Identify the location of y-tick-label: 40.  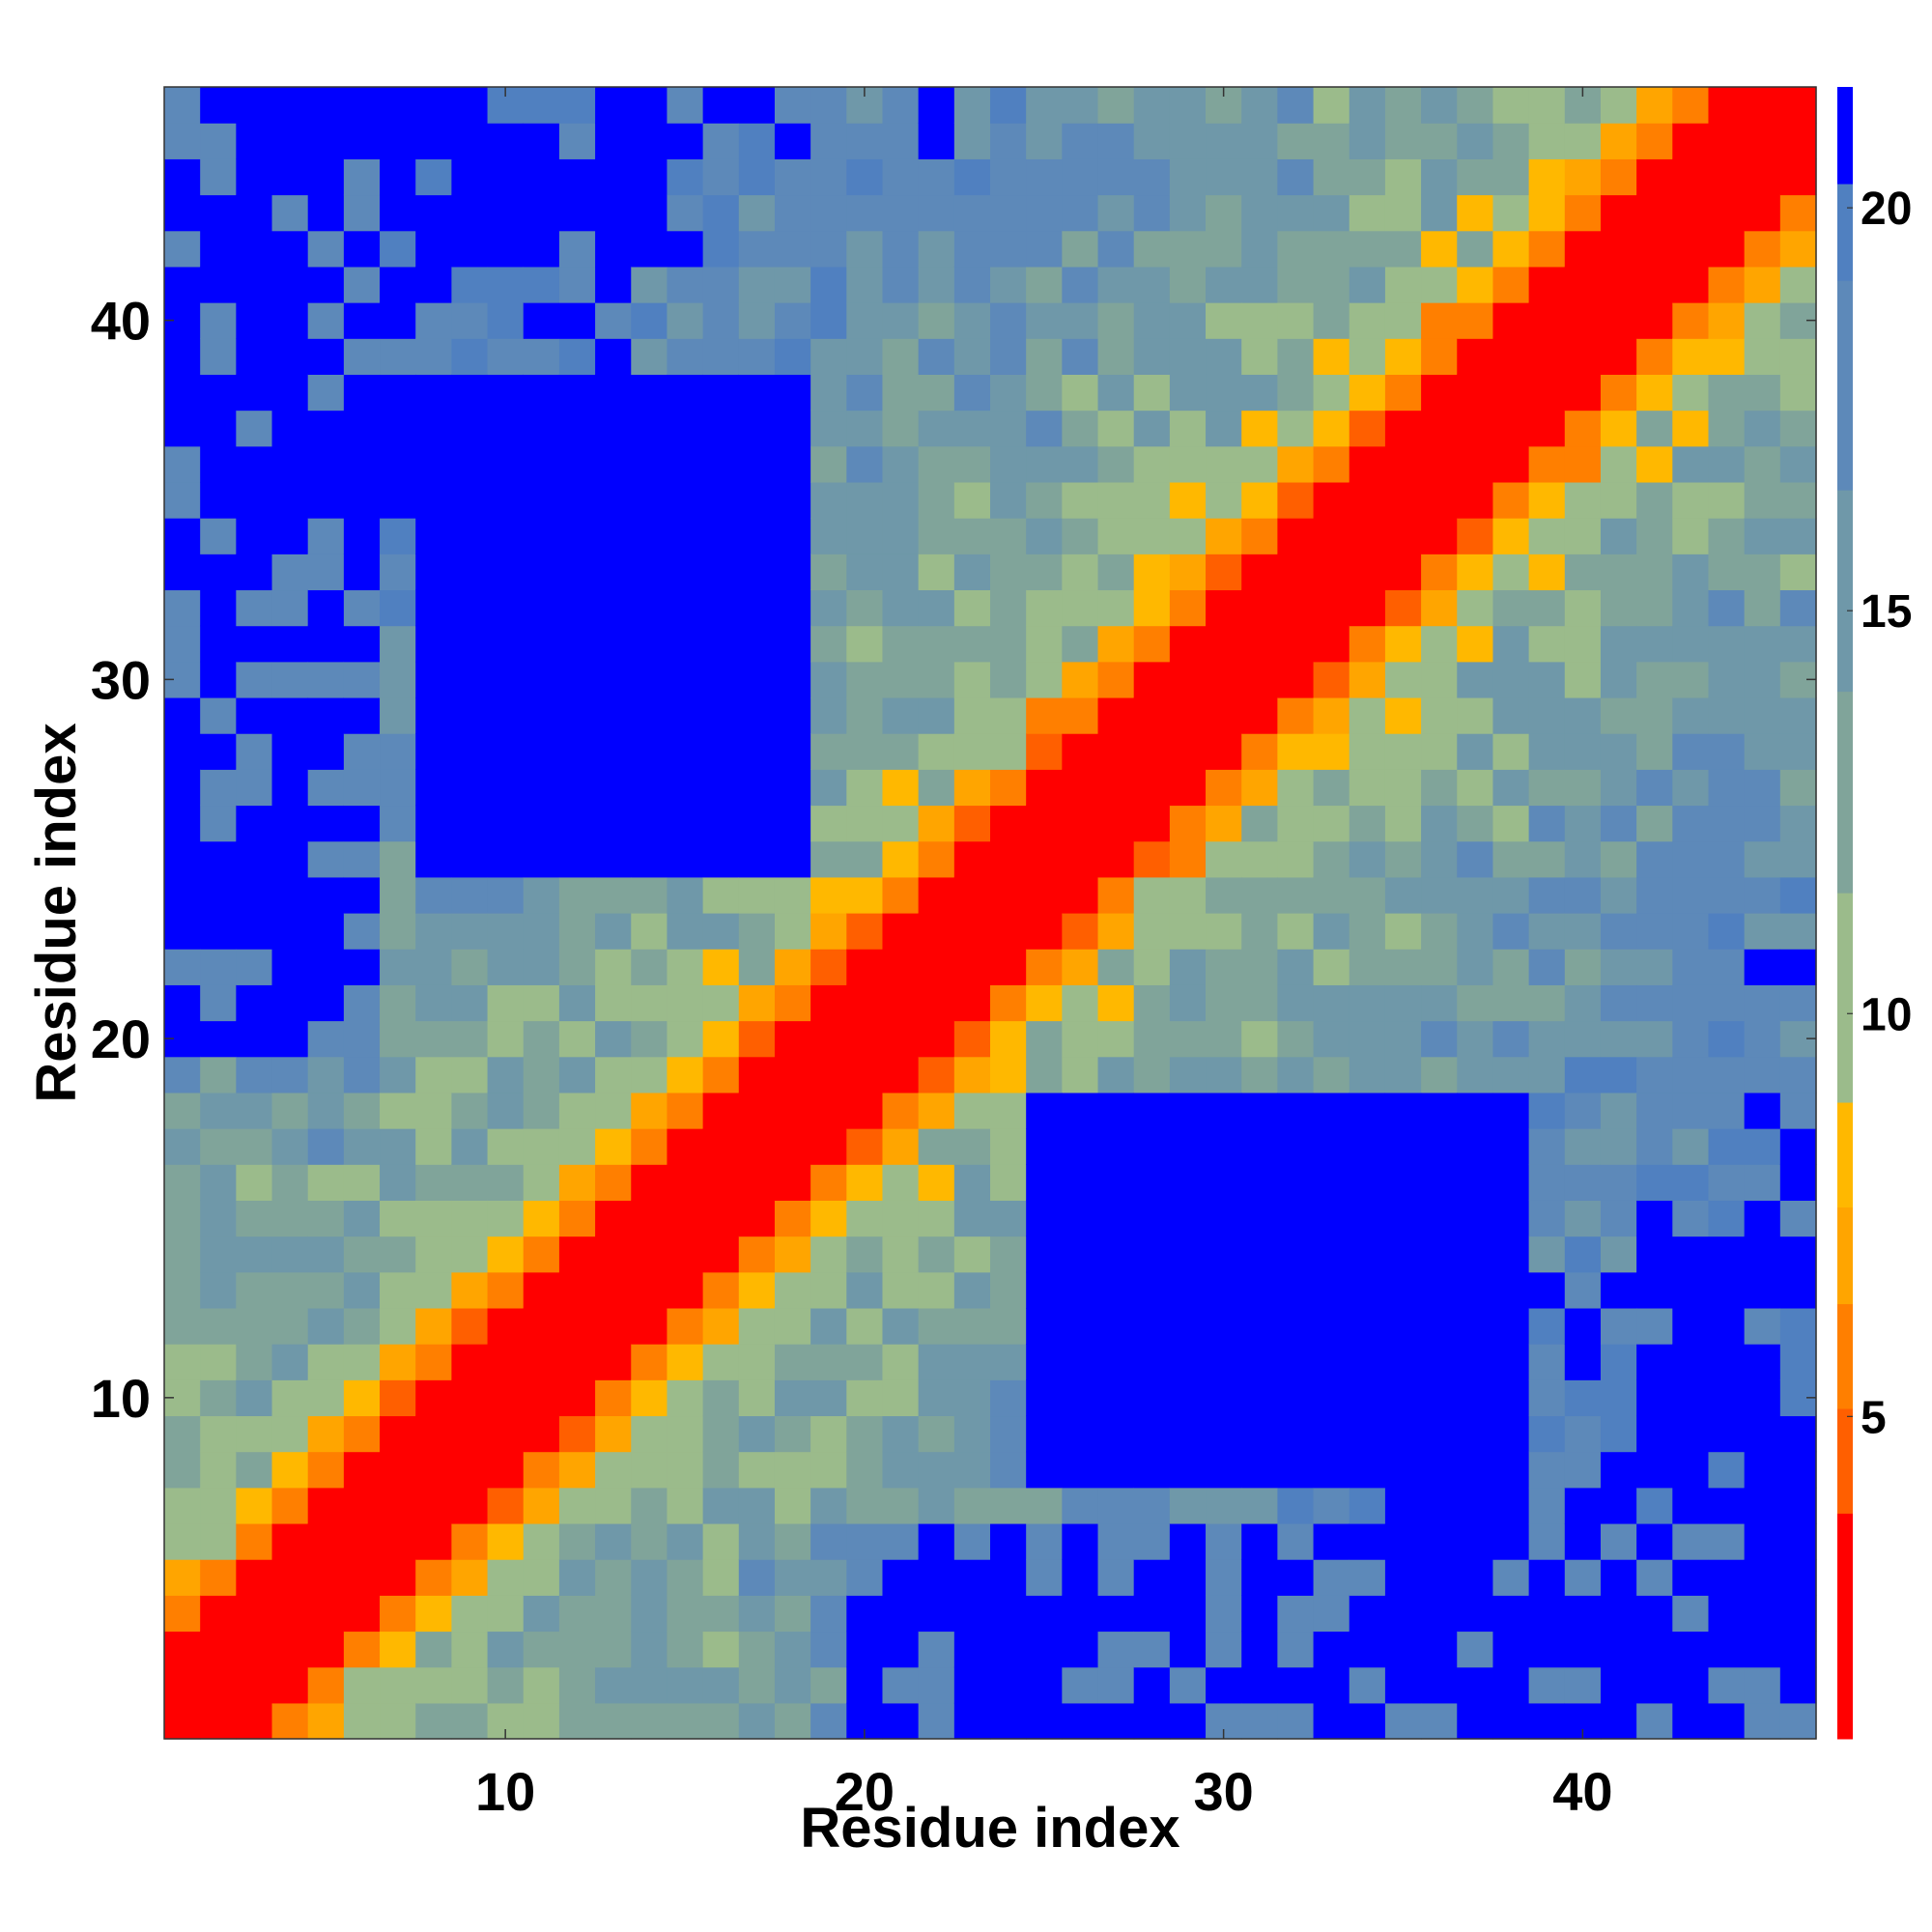
(121, 321).